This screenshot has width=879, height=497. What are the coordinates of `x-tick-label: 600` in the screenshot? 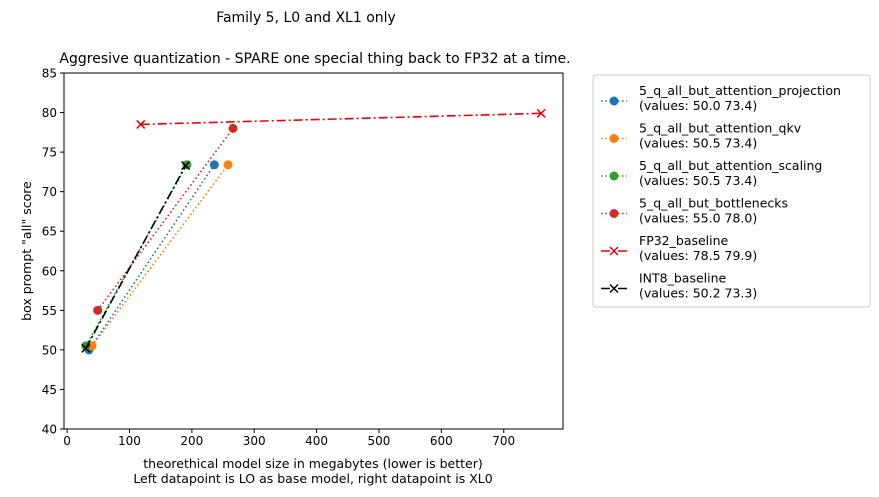 It's located at (441, 441).